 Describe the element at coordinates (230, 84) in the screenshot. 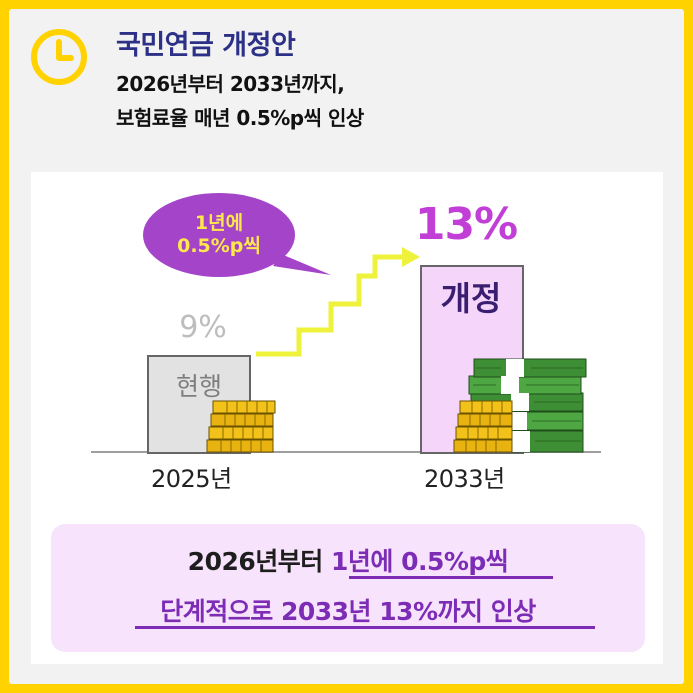

I see `subtitle-line-1: 2026년부터 2033년까지,` at that location.